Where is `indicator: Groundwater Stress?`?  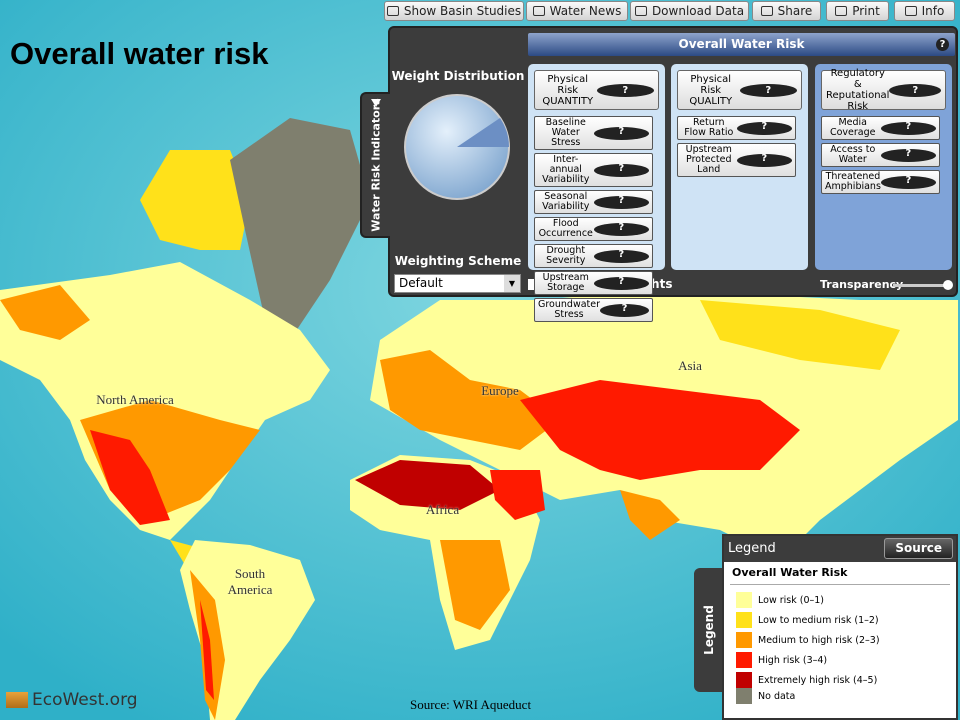 indicator: Groundwater Stress? is located at coordinates (593, 310).